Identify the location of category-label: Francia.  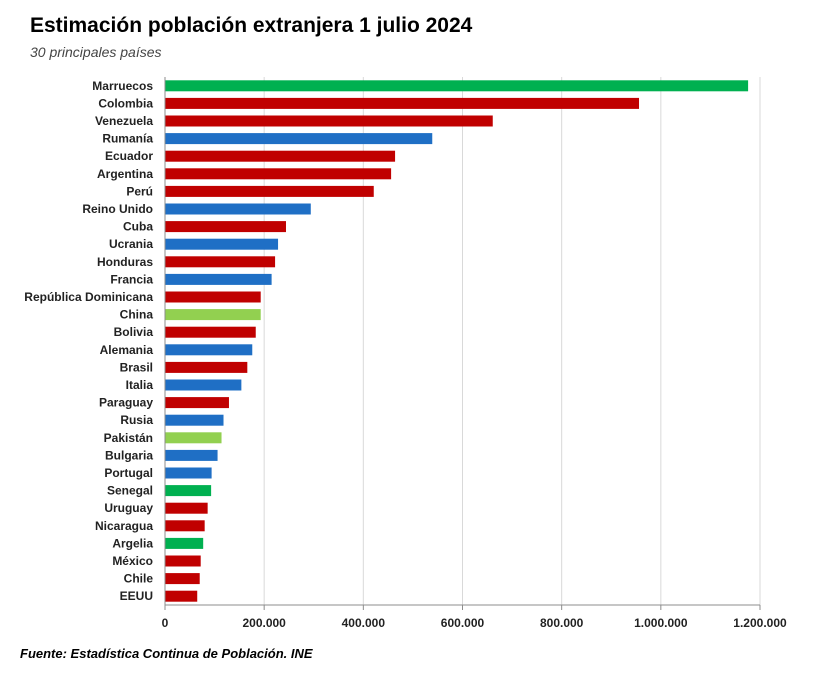
(131, 279).